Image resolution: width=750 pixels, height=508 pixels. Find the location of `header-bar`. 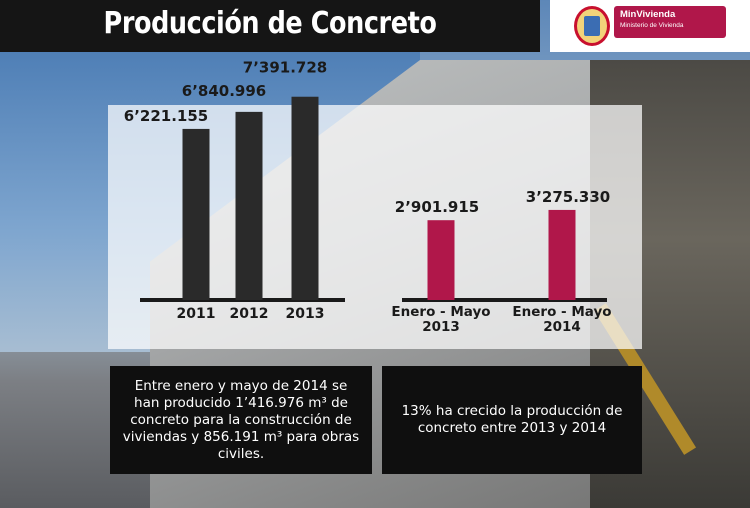

header-bar is located at coordinates (270, 26).